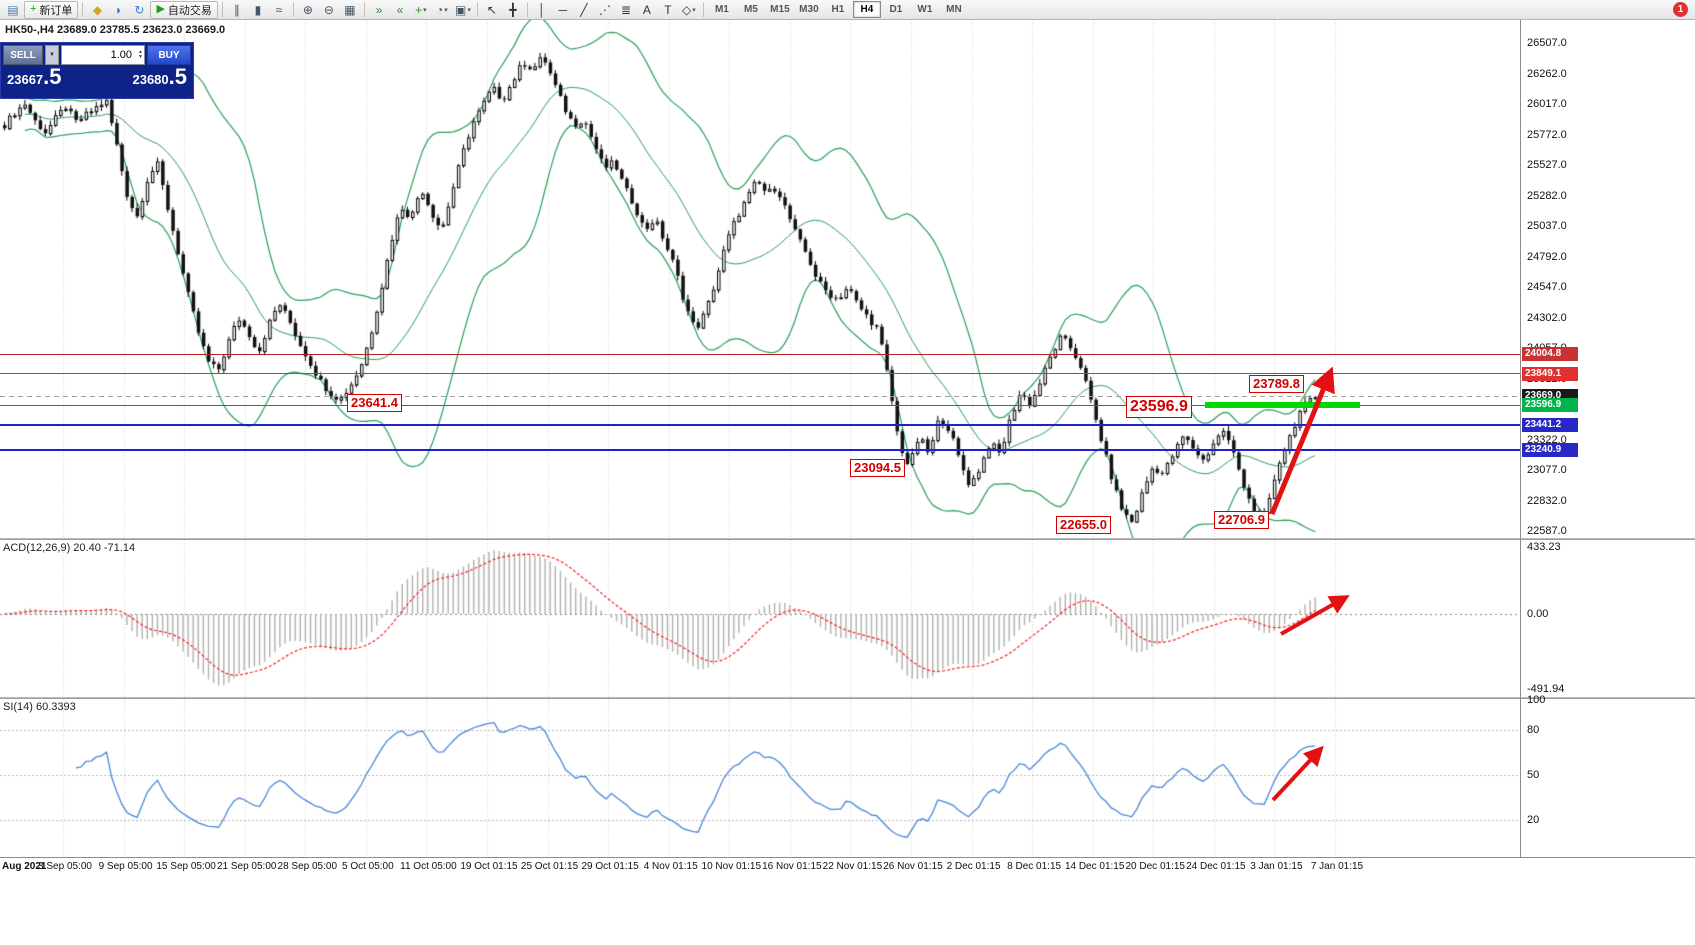 This screenshot has width=1695, height=945. I want to click on time-axis-label: 3 Jan 01:15, so click(1276, 866).